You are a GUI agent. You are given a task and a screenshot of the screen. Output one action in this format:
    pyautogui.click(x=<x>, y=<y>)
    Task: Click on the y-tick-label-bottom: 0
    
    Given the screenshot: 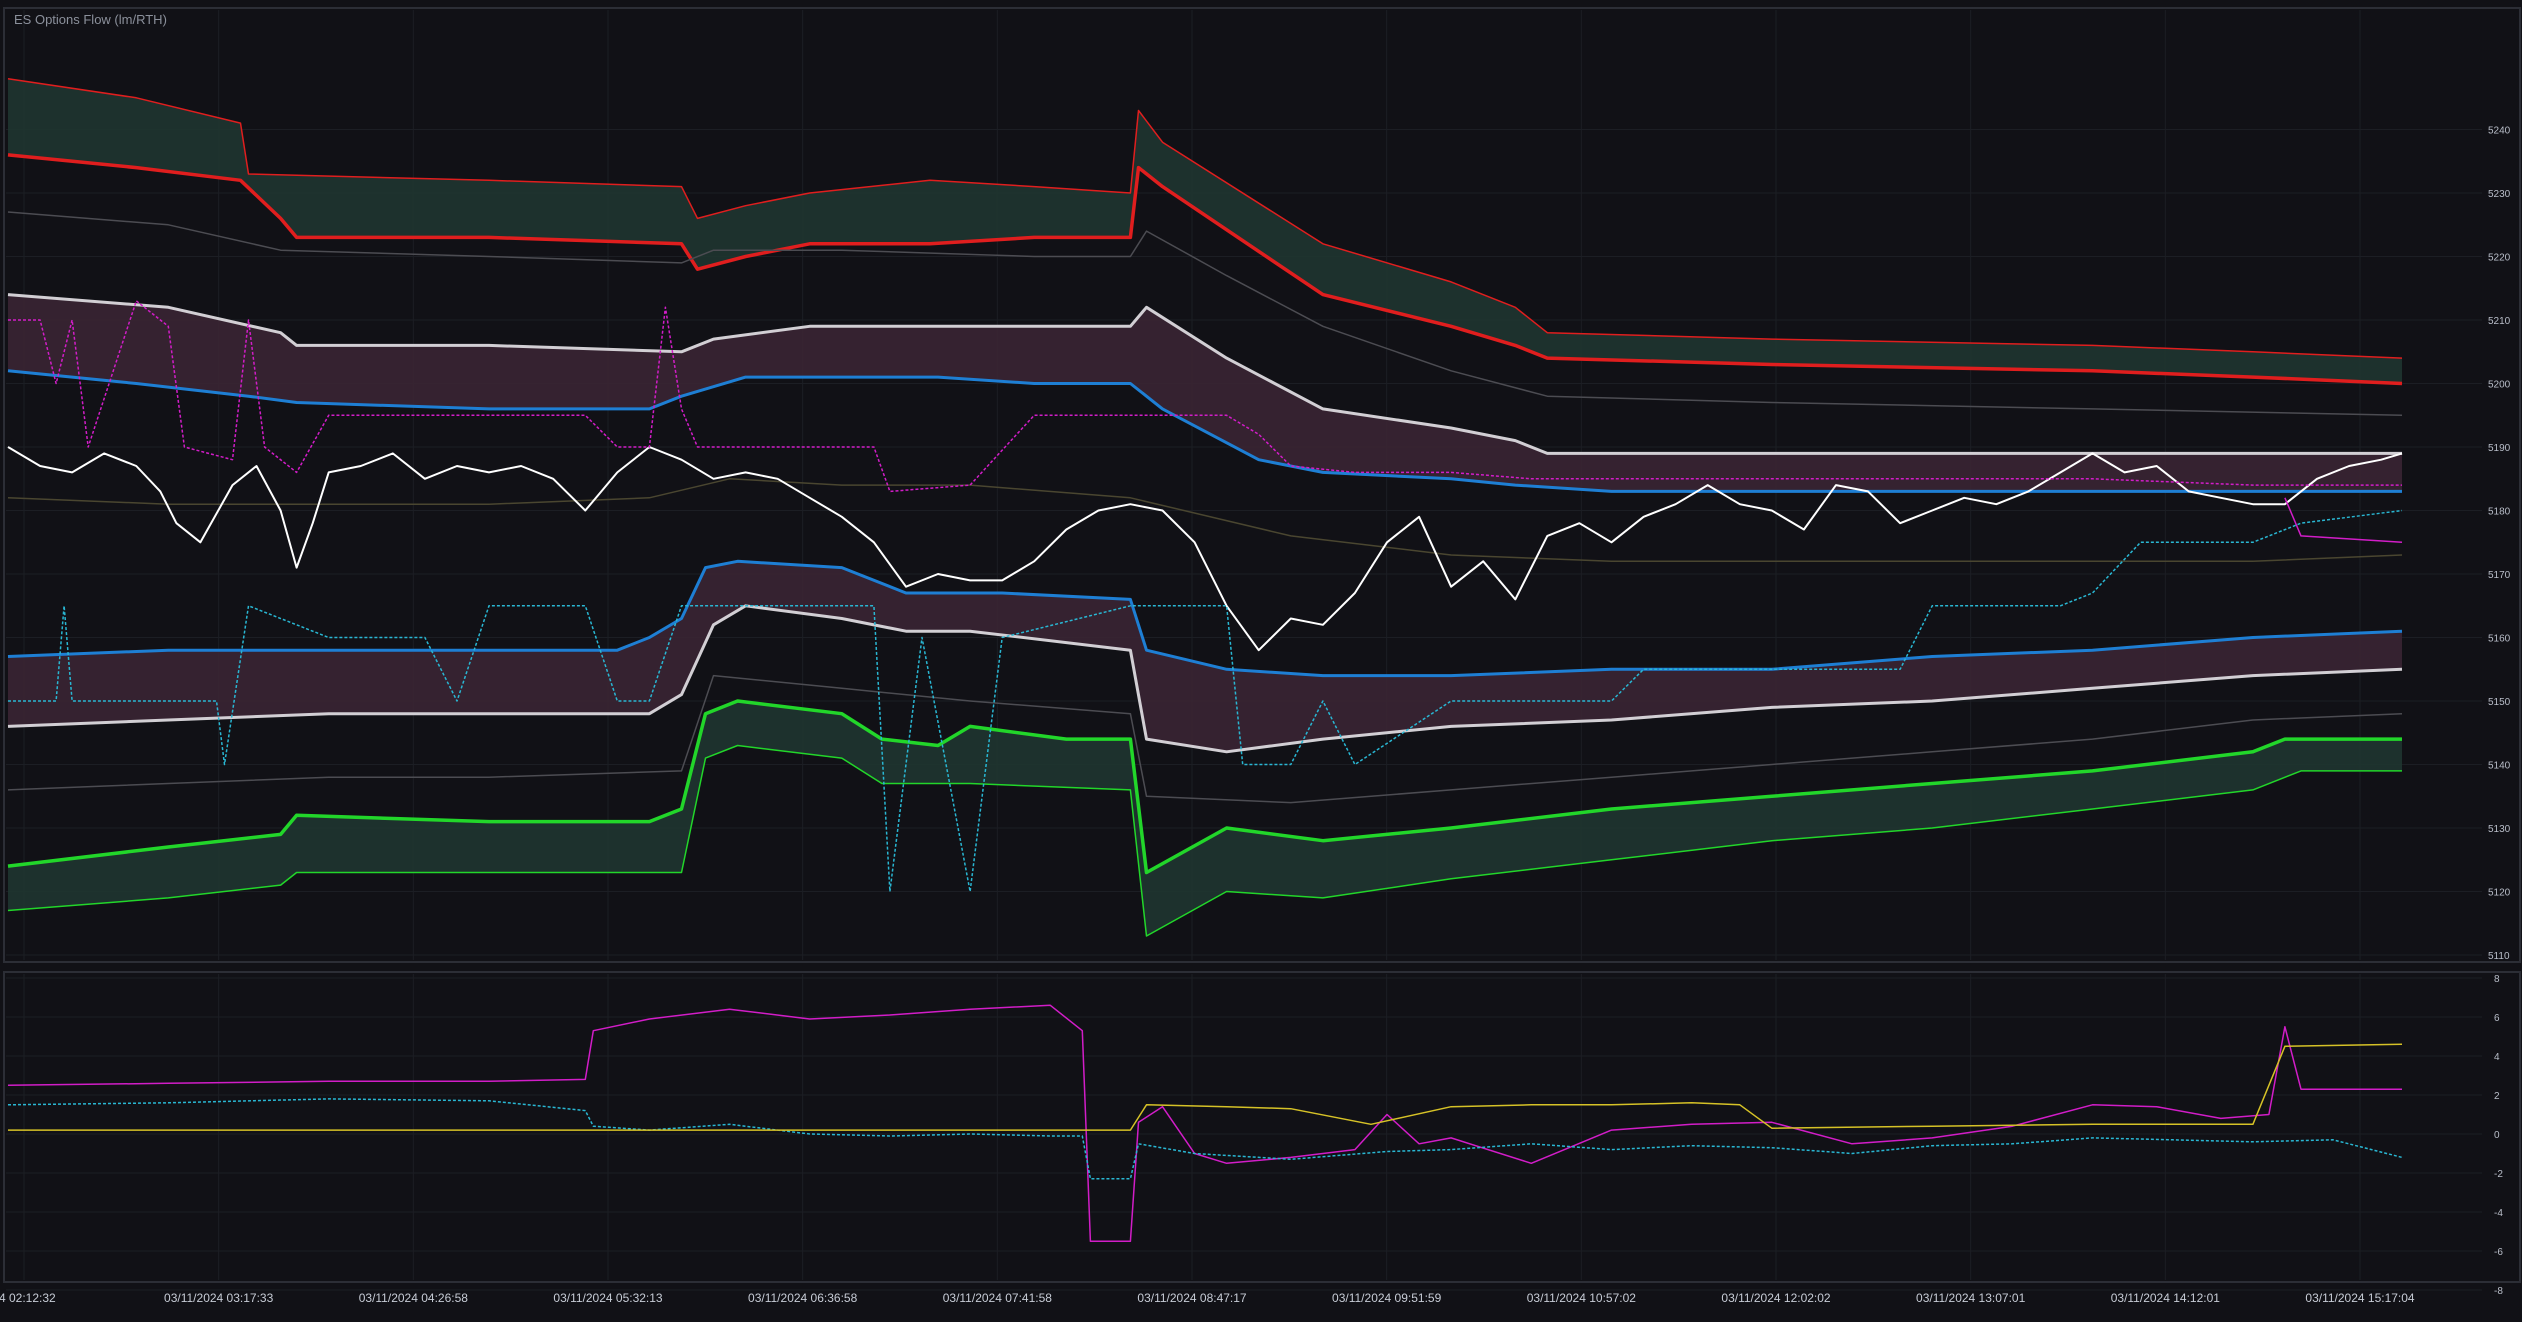 What is the action you would take?
    pyautogui.click(x=2497, y=1135)
    